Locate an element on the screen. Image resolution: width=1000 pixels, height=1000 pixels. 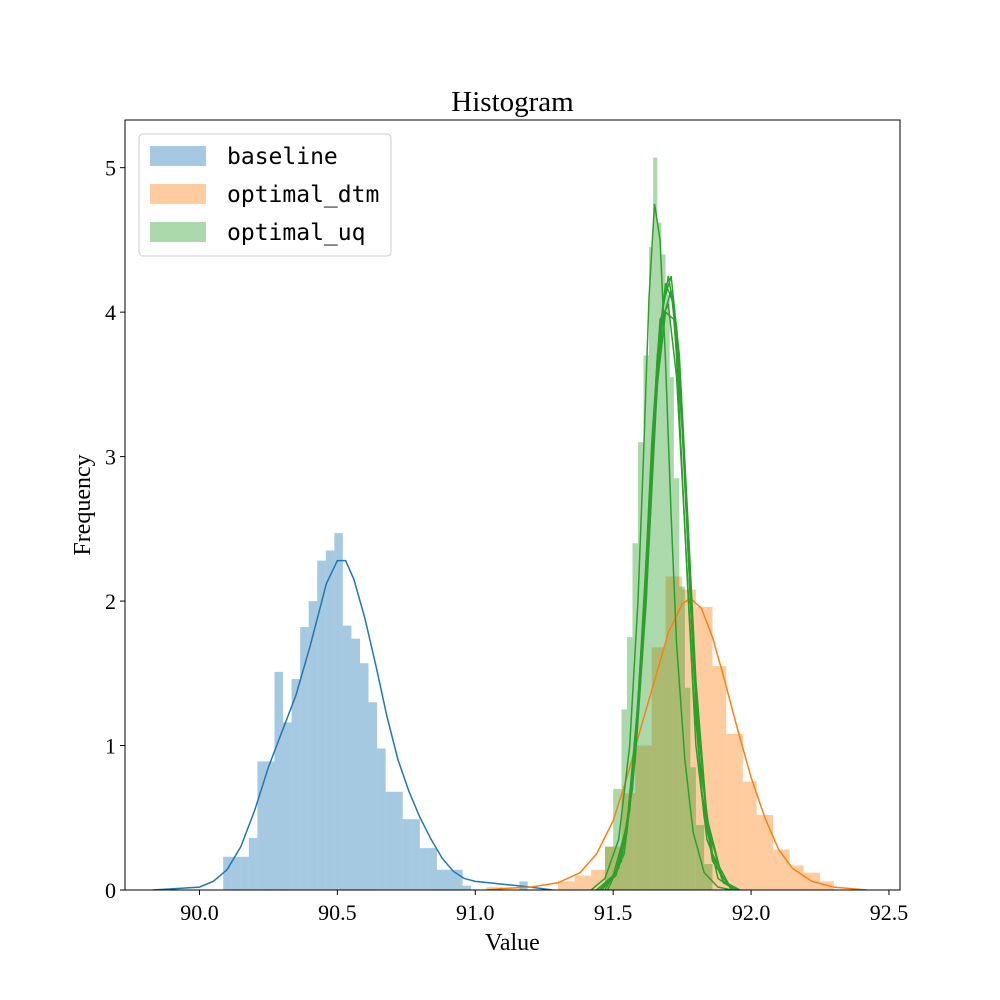
y-axis: 0 1 2 3 4 5 is located at coordinates (115, 529).